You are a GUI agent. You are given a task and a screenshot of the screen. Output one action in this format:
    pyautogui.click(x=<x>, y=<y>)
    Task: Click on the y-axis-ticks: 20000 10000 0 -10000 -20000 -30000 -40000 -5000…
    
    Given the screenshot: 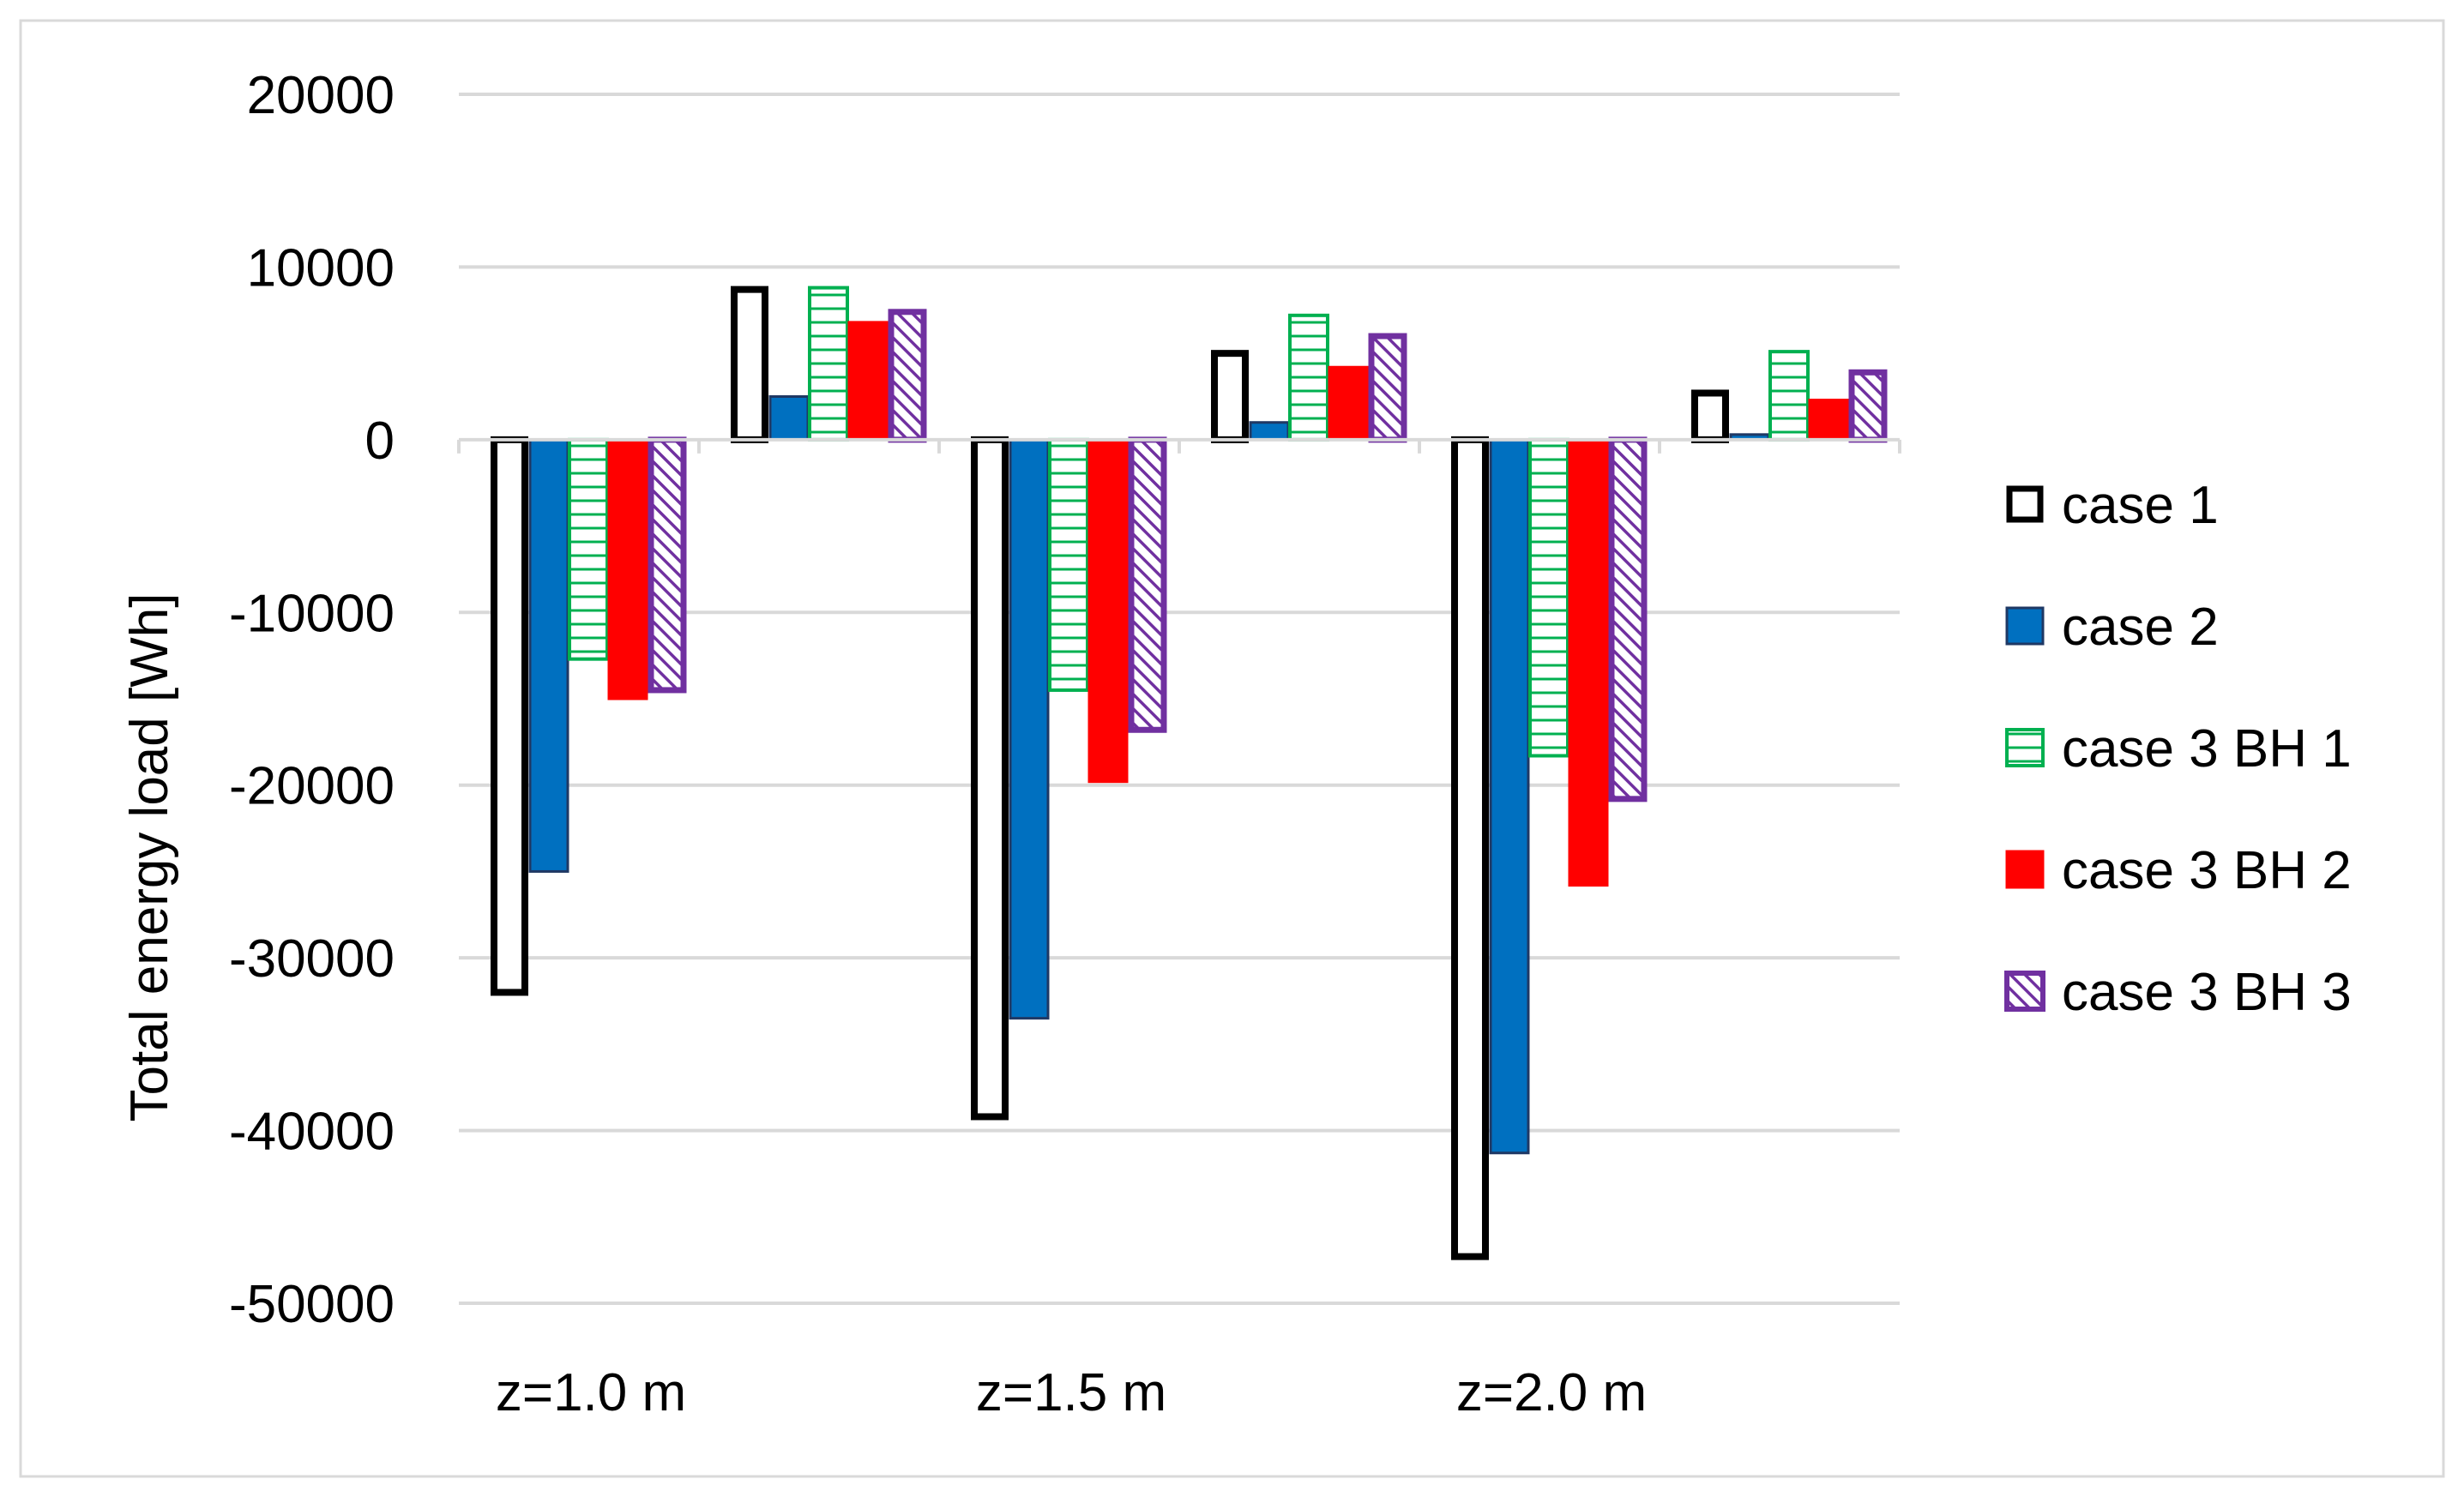 What is the action you would take?
    pyautogui.click(x=312, y=700)
    